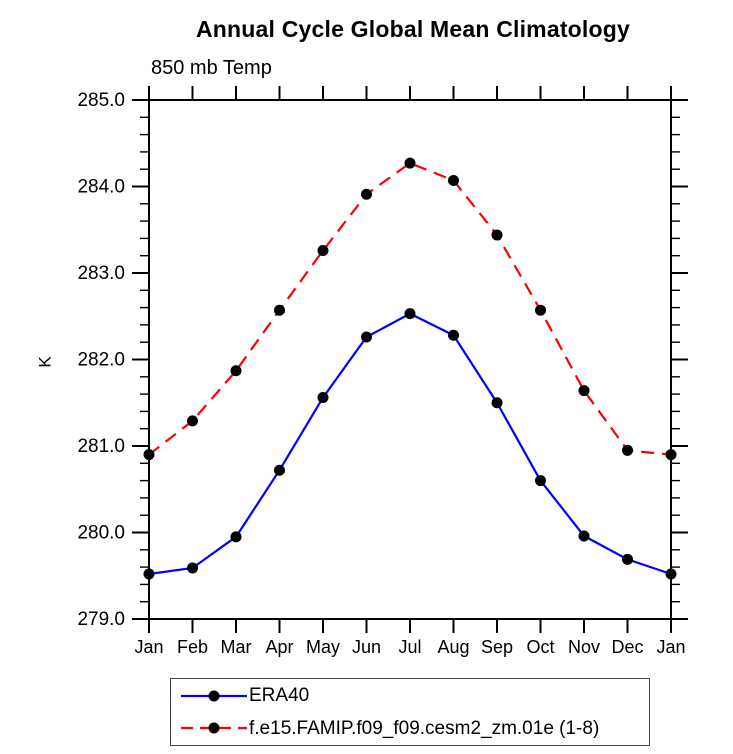 The image size is (733, 754). Describe the element at coordinates (279, 696) in the screenshot. I see `legend-label-era40: ERA40` at that location.